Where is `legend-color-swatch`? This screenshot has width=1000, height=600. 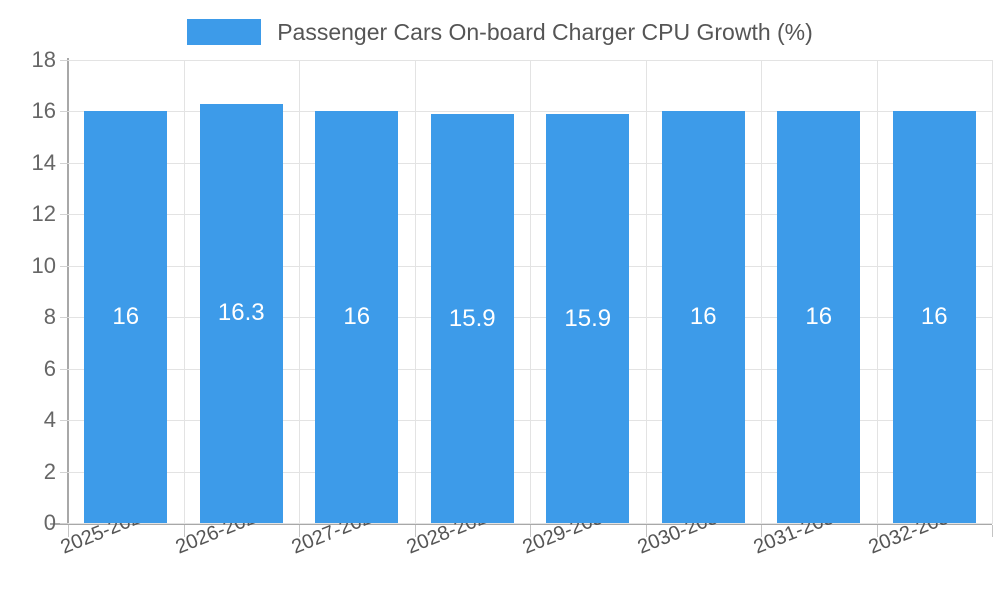
legend-color-swatch is located at coordinates (224, 32).